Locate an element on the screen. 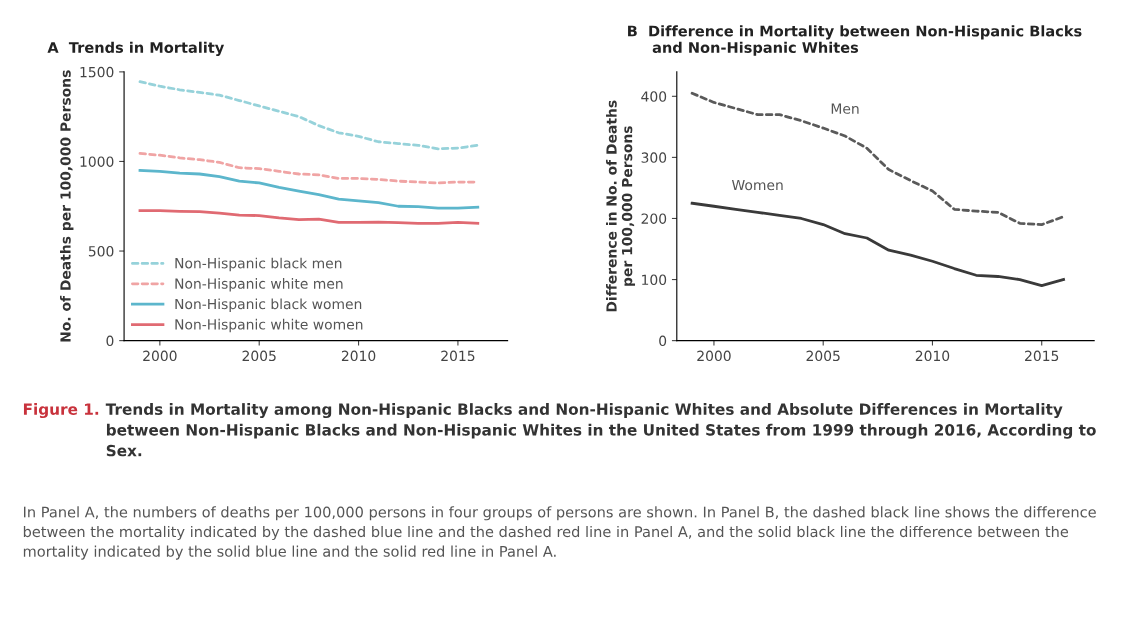 This screenshot has width=1128, height=625. y-tick-label: 400 is located at coordinates (654, 96).